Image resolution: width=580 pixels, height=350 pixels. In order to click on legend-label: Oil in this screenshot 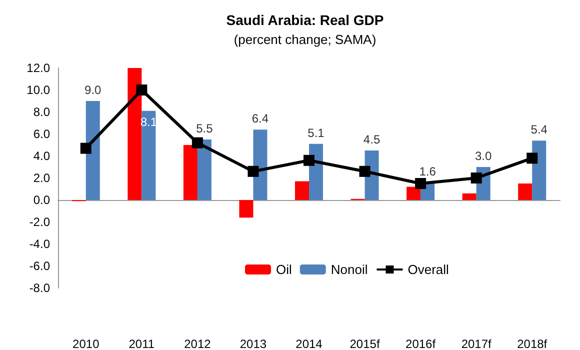, I will do `click(284, 269)`.